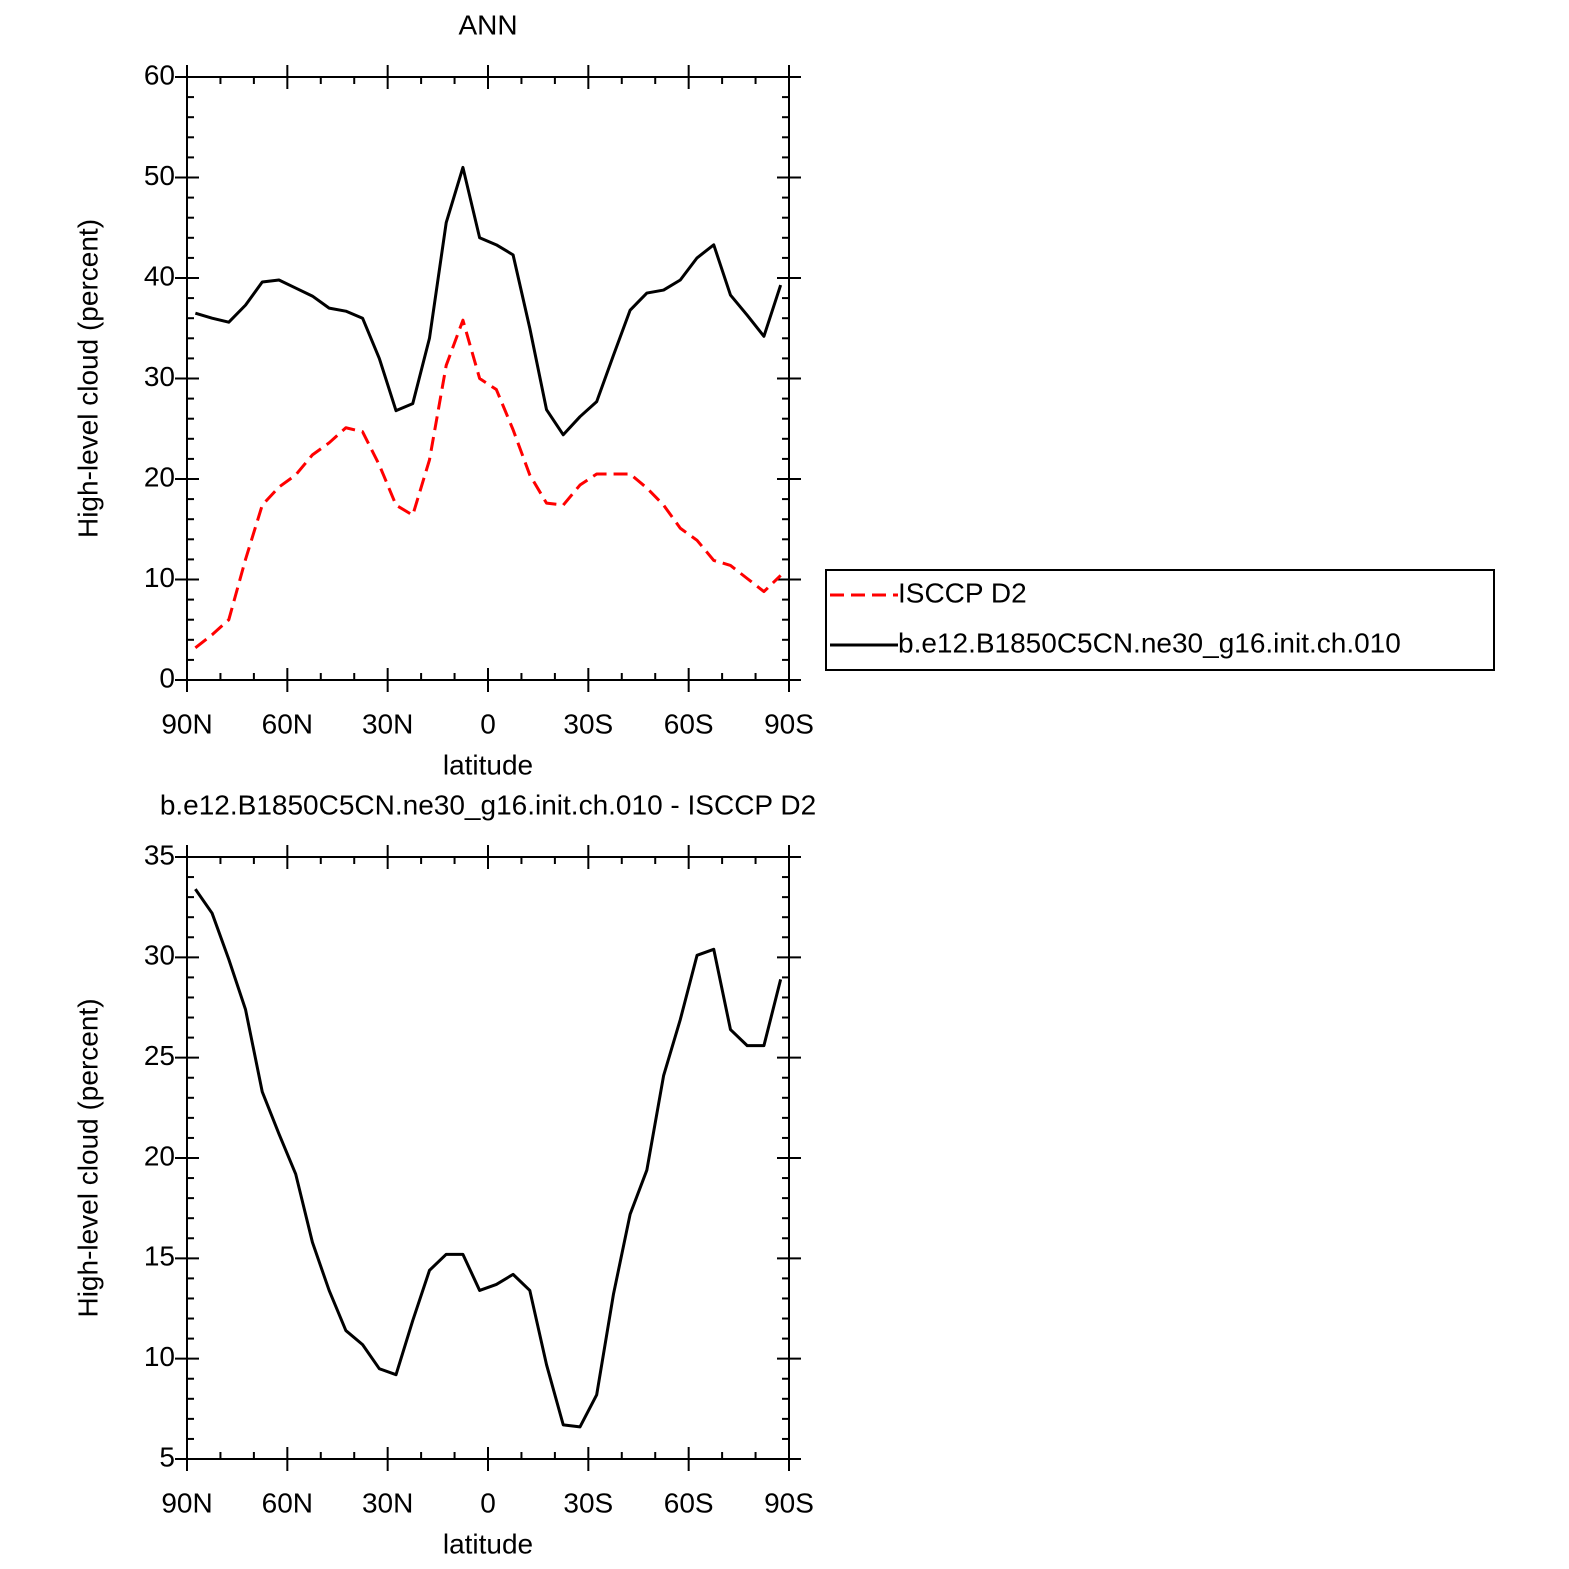  I want to click on y-tick-label: 15, so click(159, 1256).